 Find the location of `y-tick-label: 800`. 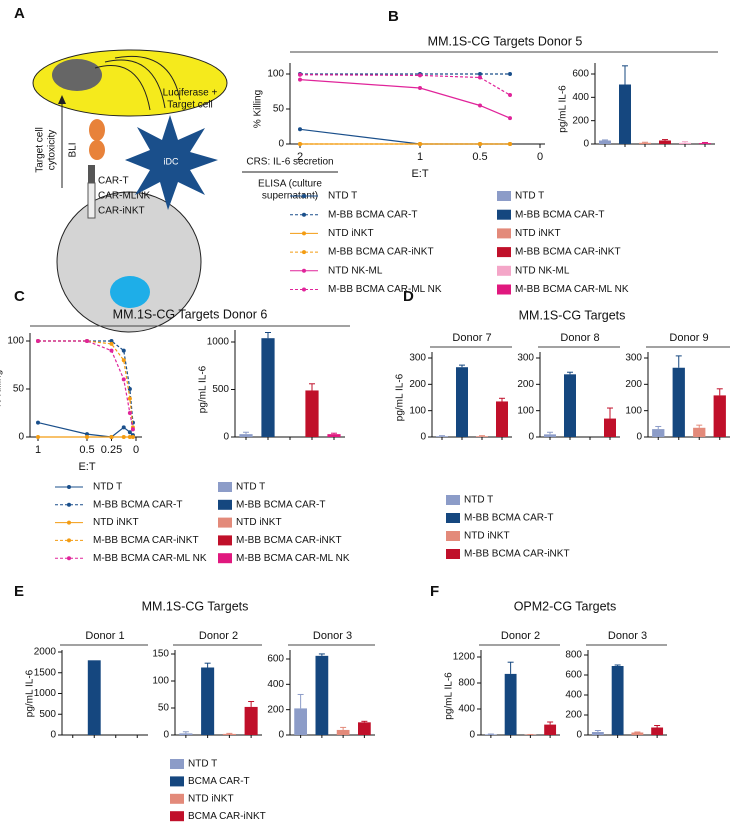

y-tick-label: 800 is located at coordinates (573, 655).